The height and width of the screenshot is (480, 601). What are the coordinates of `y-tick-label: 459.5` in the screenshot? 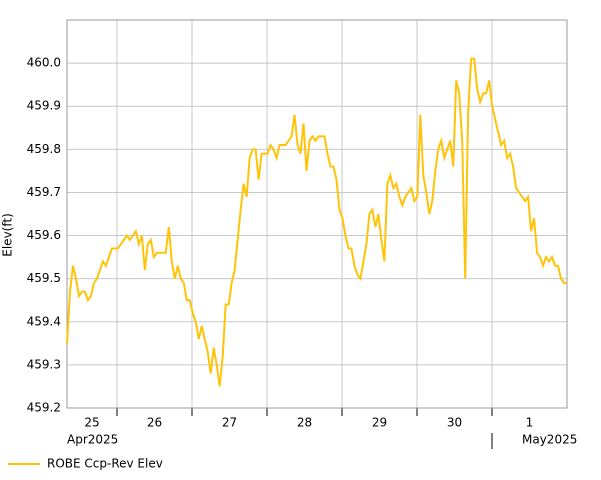 It's located at (44, 278).